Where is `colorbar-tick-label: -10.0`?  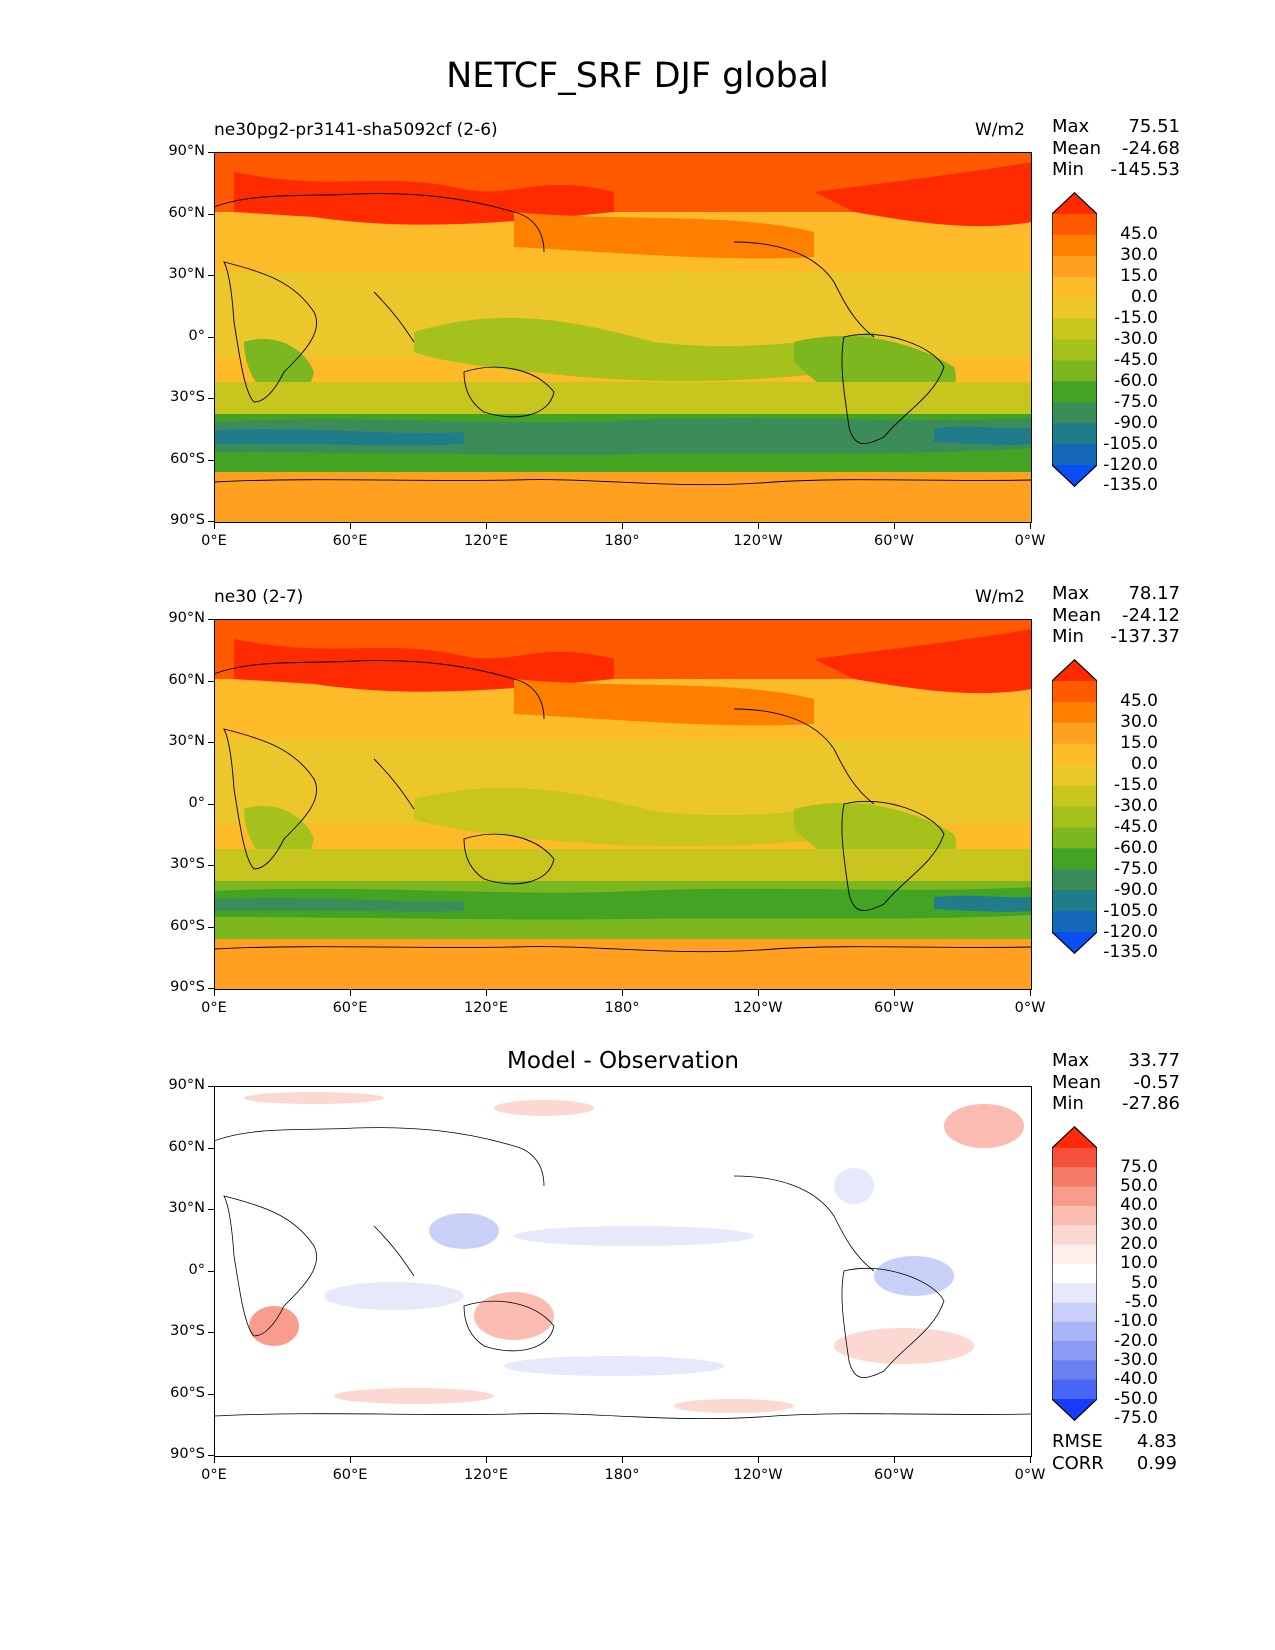
colorbar-tick-label: -10.0 is located at coordinates (1136, 1321).